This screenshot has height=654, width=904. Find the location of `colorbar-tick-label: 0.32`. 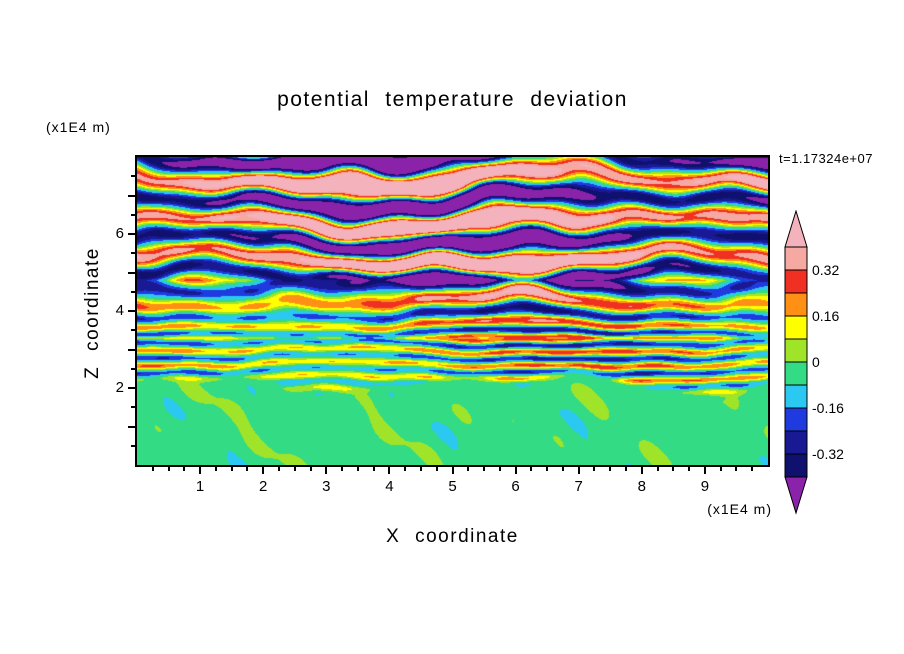

colorbar-tick-label: 0.32 is located at coordinates (826, 270).